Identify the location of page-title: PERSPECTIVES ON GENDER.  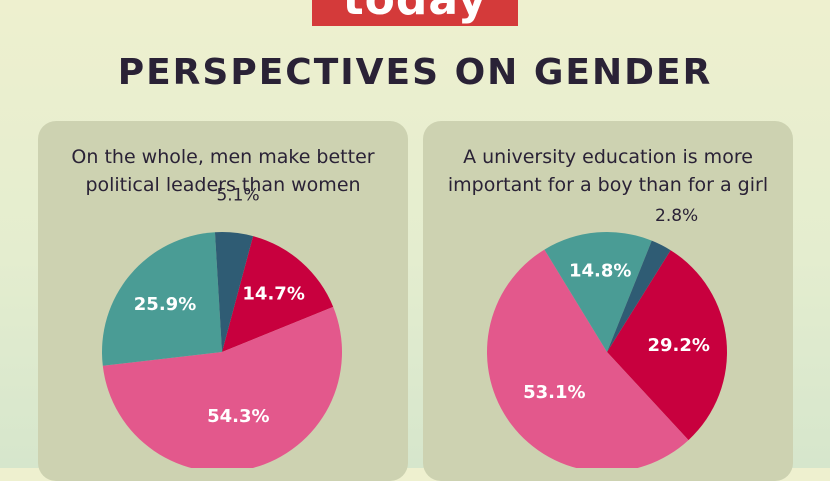
(415, 72).